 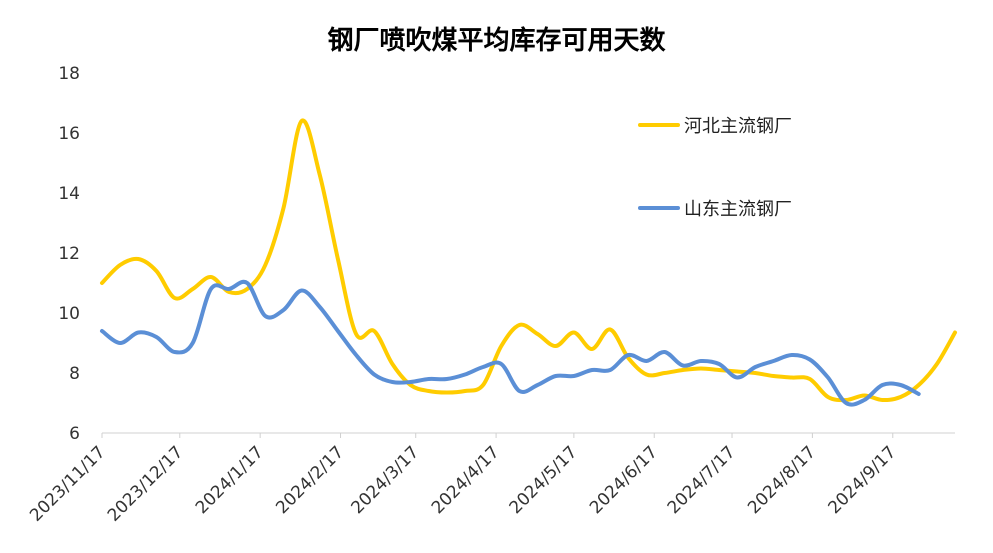 I want to click on legend-label-2: 山东主流钢厂, so click(x=738, y=209).